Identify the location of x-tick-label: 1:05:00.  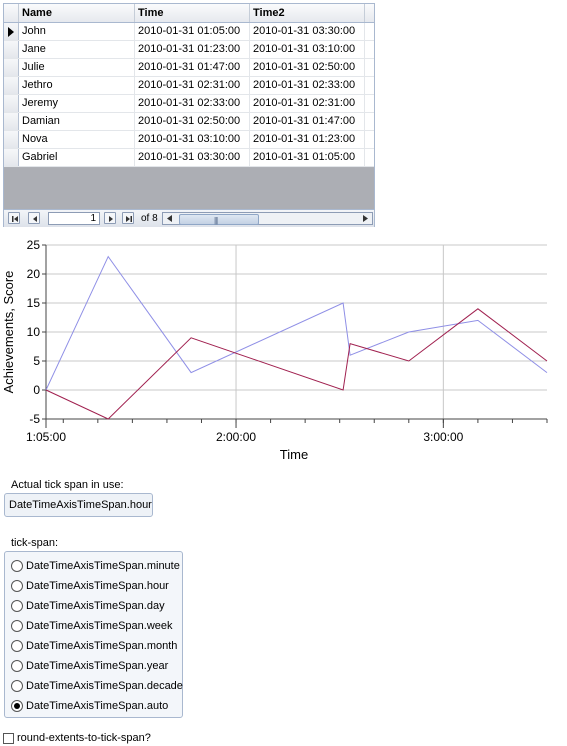
(46, 437).